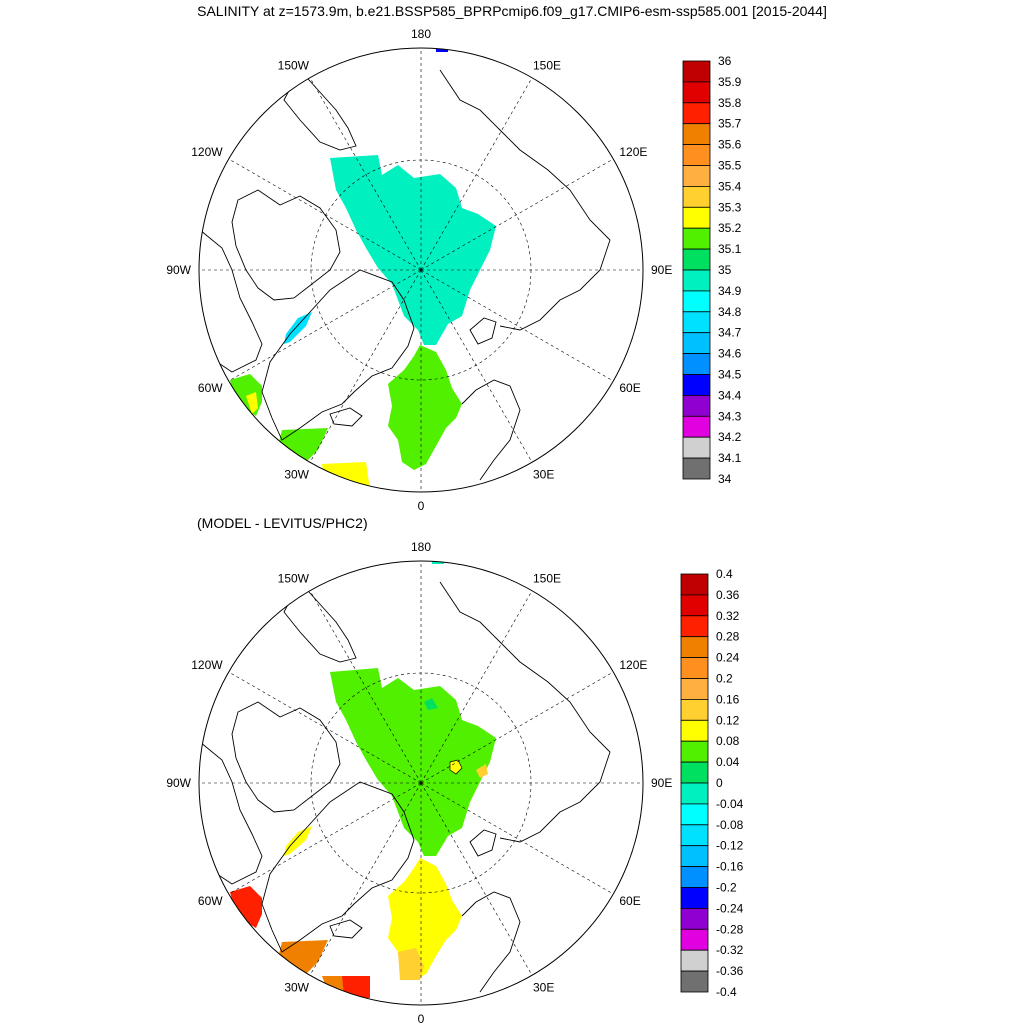 The height and width of the screenshot is (1024, 1024). I want to click on colorbar-label: -0.32, so click(730, 950).